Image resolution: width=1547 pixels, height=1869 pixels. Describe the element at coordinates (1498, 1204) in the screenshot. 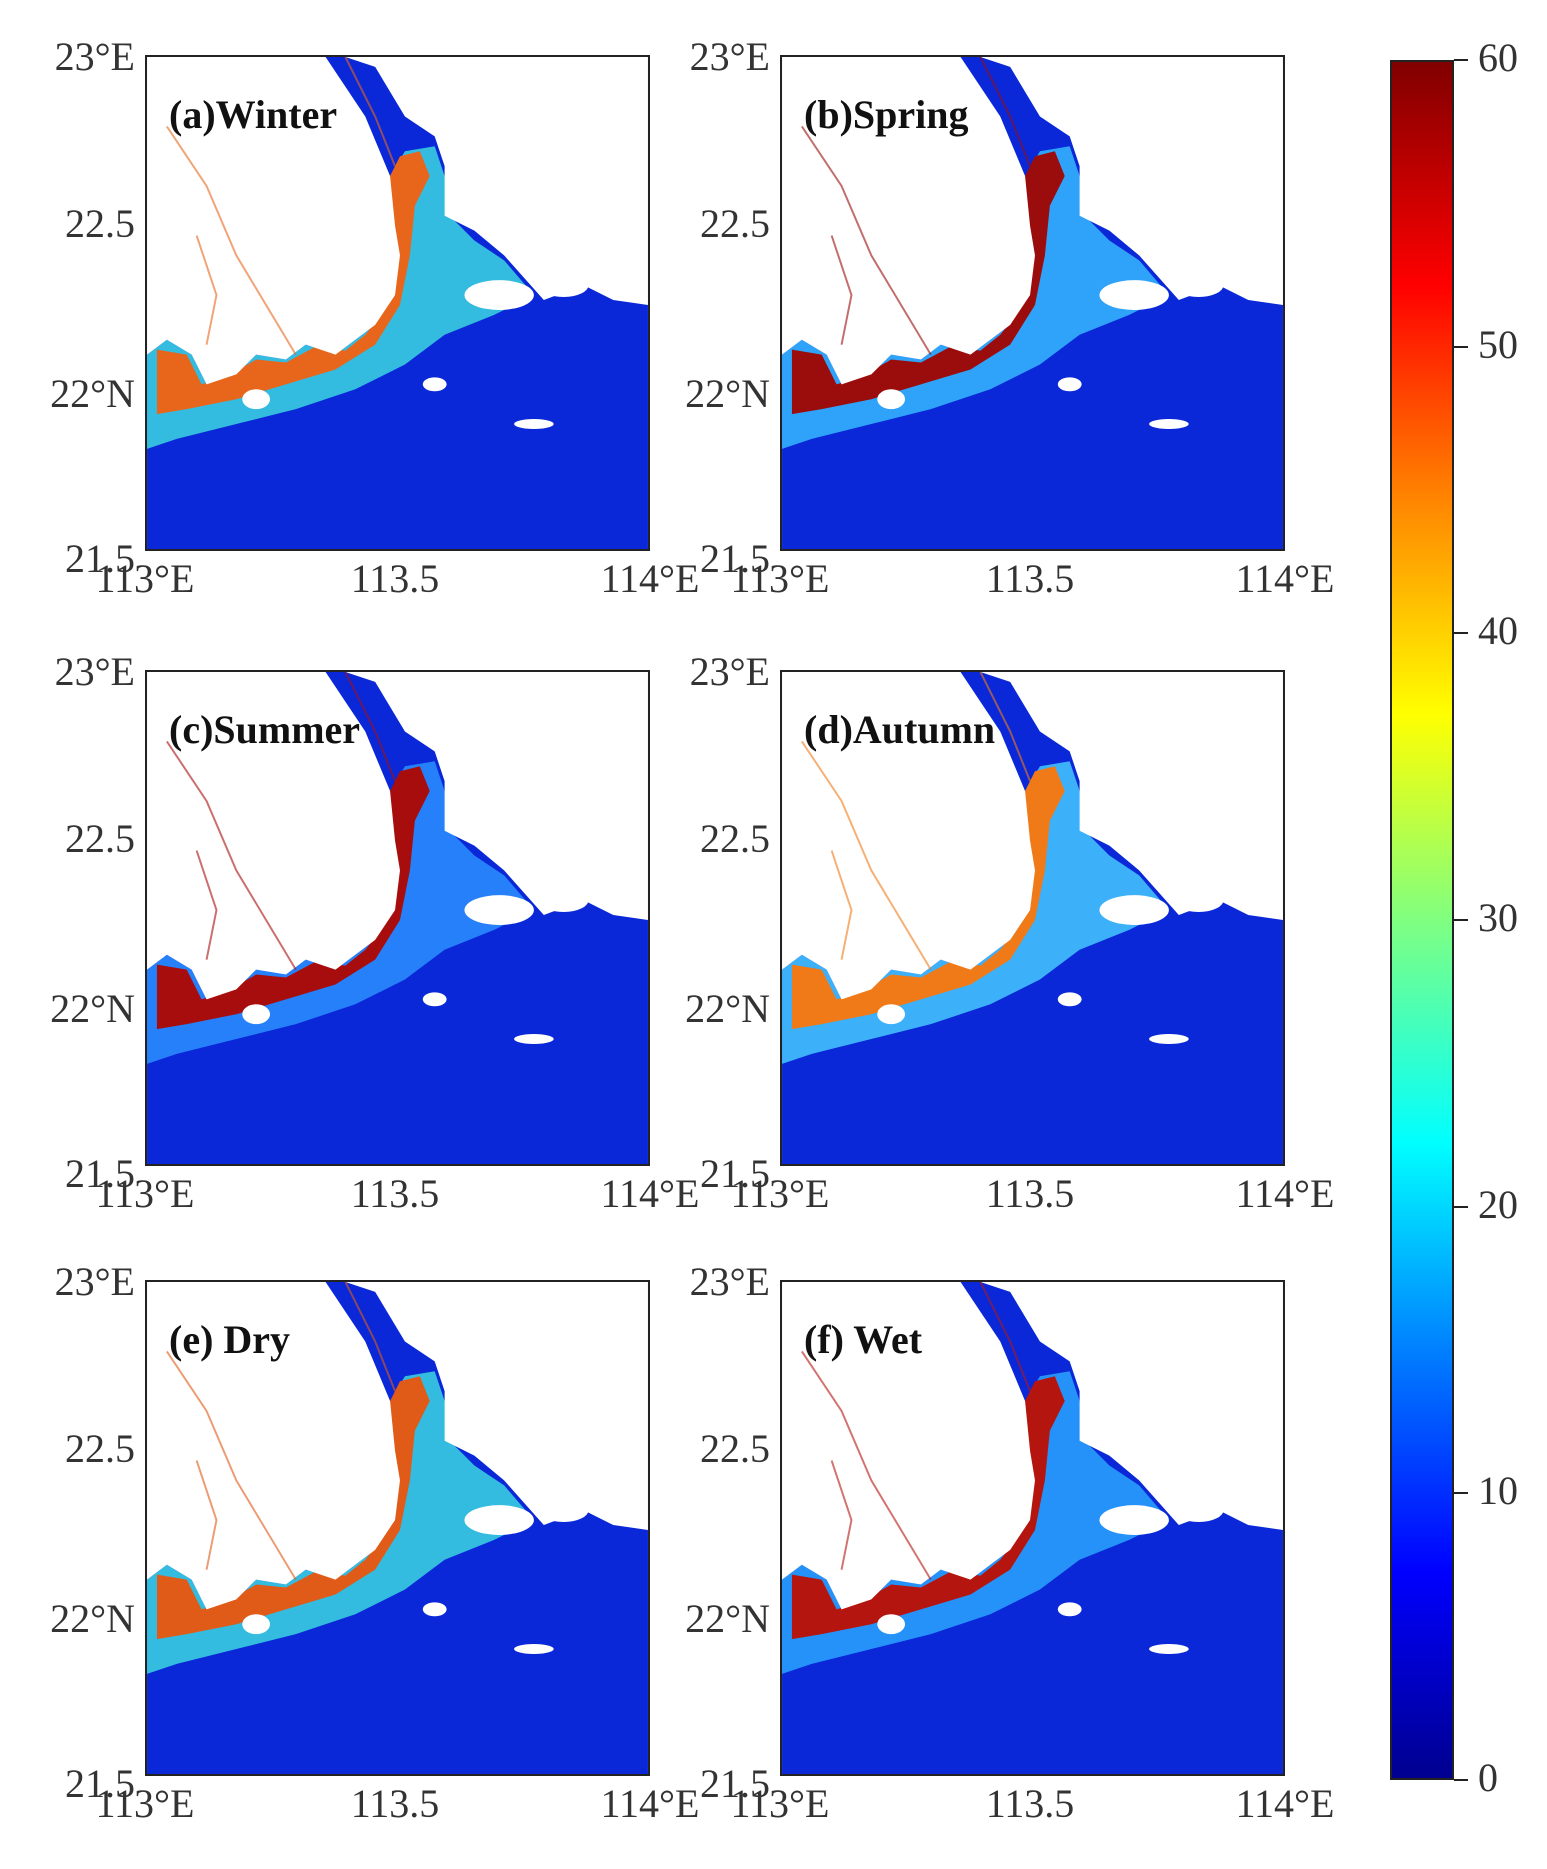

I see `colorbar-tick-label: 20` at that location.